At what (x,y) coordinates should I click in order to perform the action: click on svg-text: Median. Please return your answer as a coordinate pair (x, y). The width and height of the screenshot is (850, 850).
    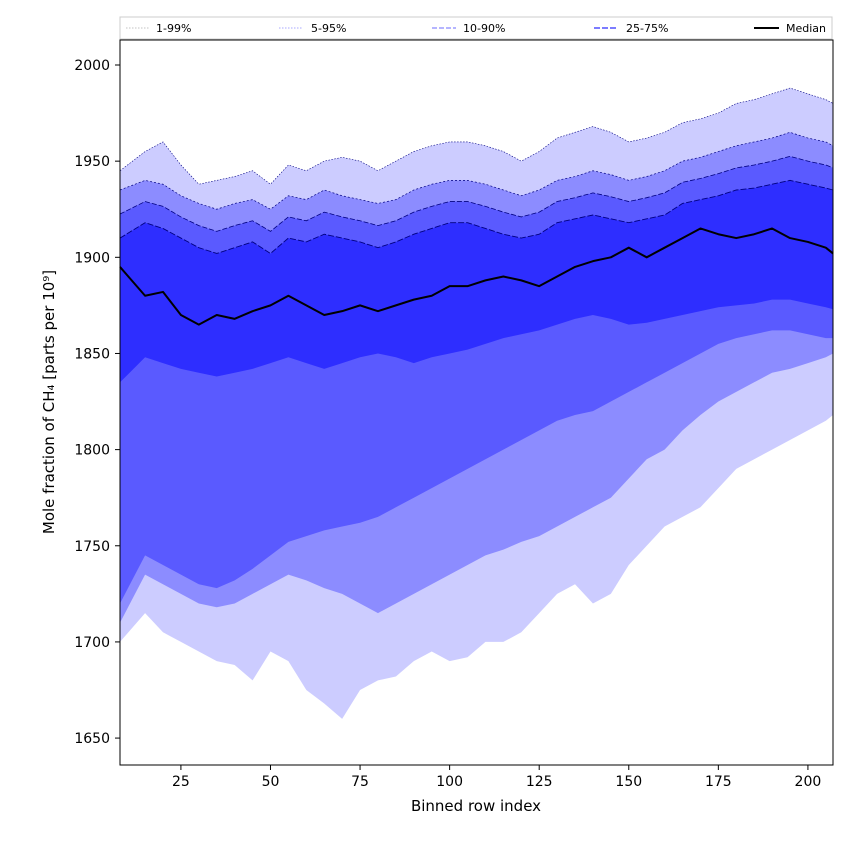
    Looking at the image, I should click on (806, 28).